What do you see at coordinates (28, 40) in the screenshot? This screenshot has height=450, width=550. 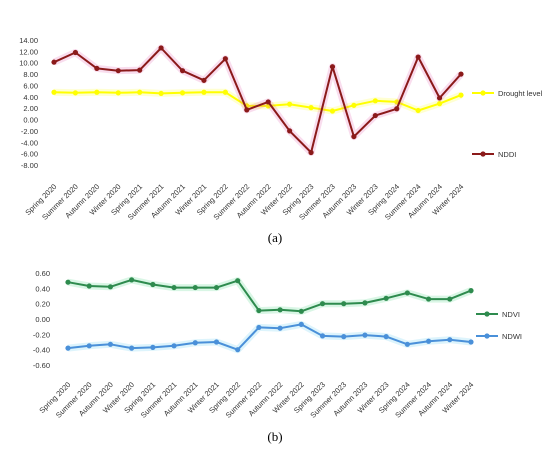 I see `y-tick-label: 14.00` at bounding box center [28, 40].